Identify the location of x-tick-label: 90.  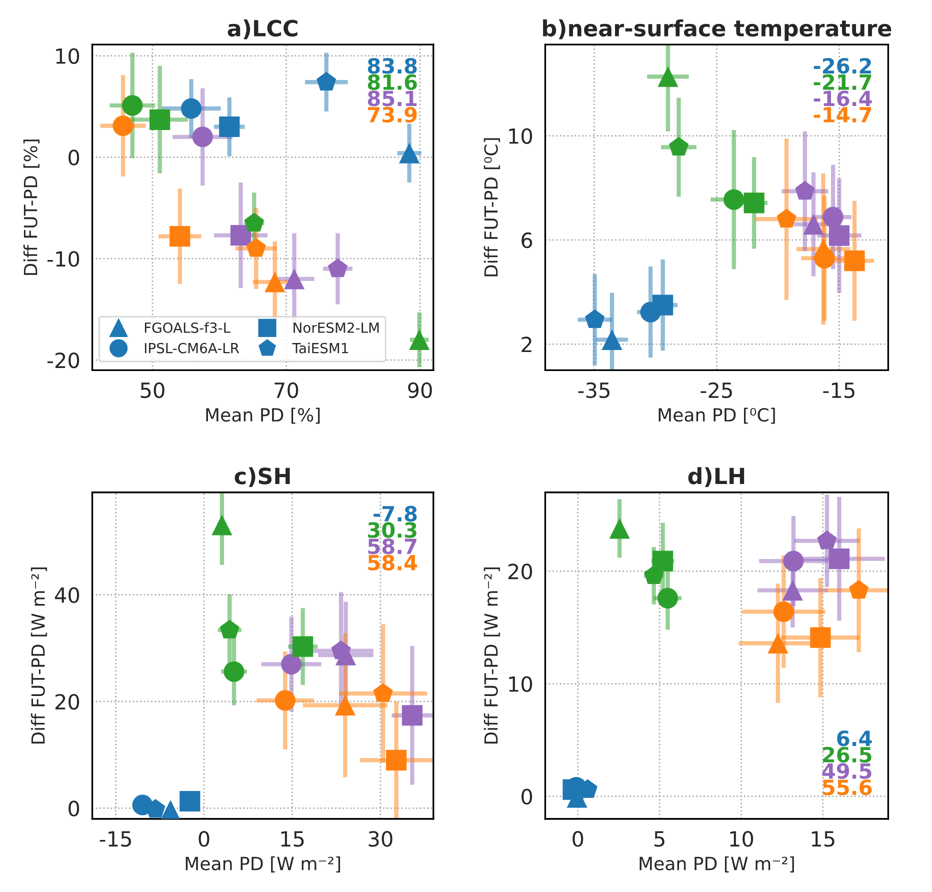
(420, 390).